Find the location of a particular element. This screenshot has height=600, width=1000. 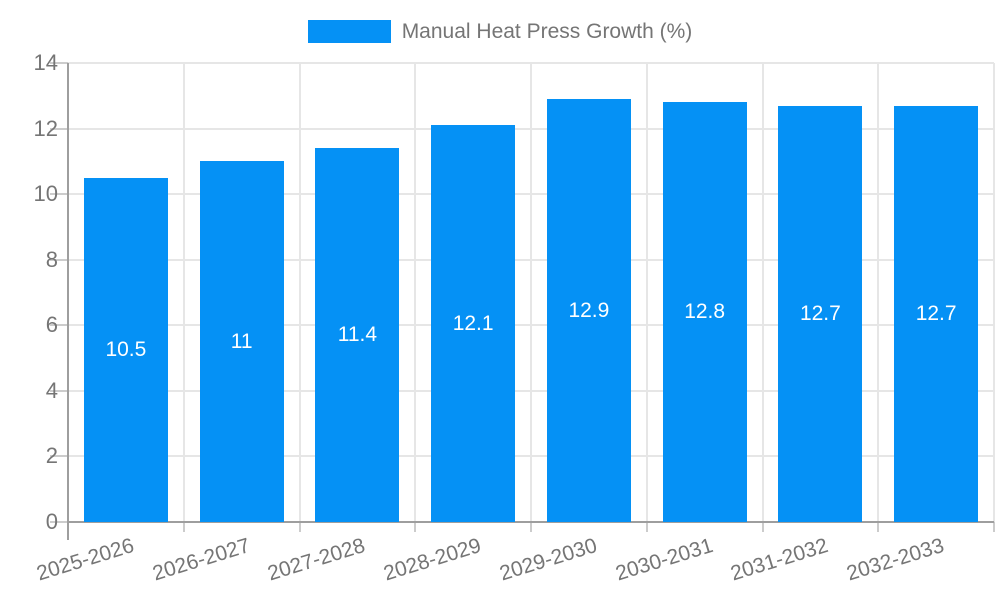

bar: 10.5 is located at coordinates (125, 349).